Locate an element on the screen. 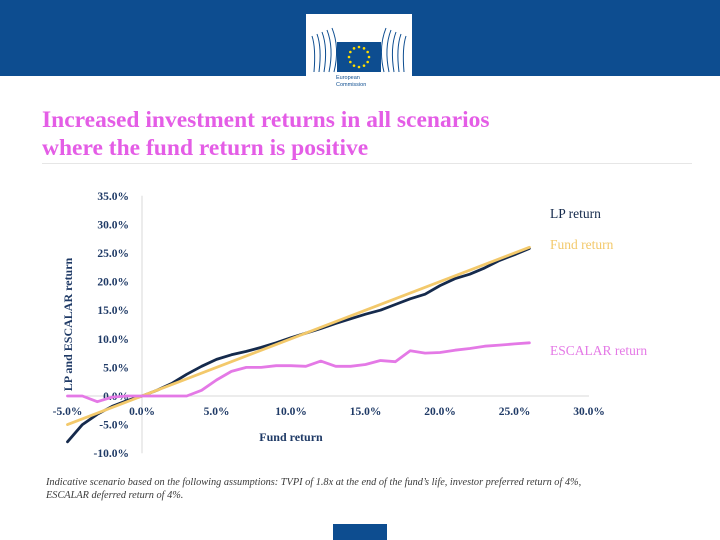 Image resolution: width=720 pixels, height=540 pixels. y-tick-label: 5.0% is located at coordinates (116, 368).